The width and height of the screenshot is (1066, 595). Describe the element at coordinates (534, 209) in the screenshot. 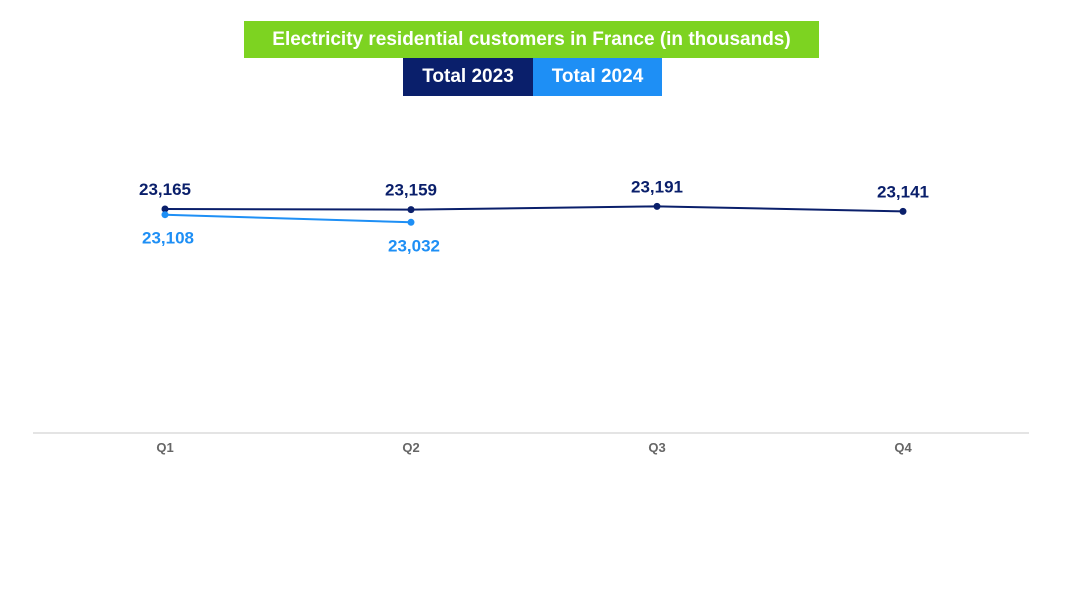

I see `series-line-total-2023` at that location.